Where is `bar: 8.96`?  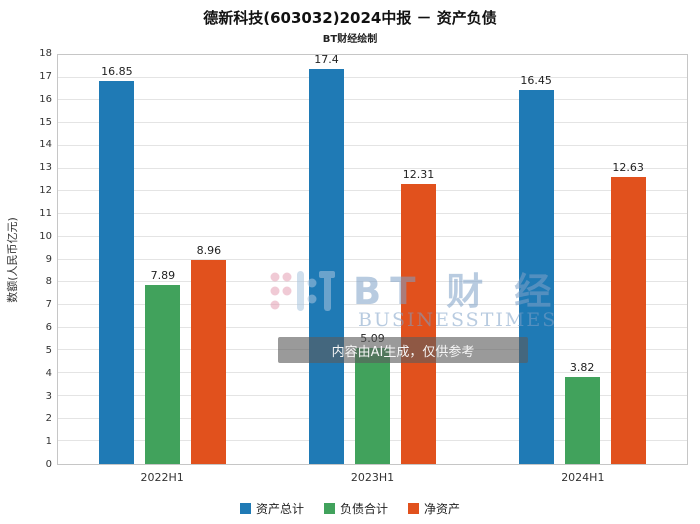
bar: 8.96 is located at coordinates (209, 354).